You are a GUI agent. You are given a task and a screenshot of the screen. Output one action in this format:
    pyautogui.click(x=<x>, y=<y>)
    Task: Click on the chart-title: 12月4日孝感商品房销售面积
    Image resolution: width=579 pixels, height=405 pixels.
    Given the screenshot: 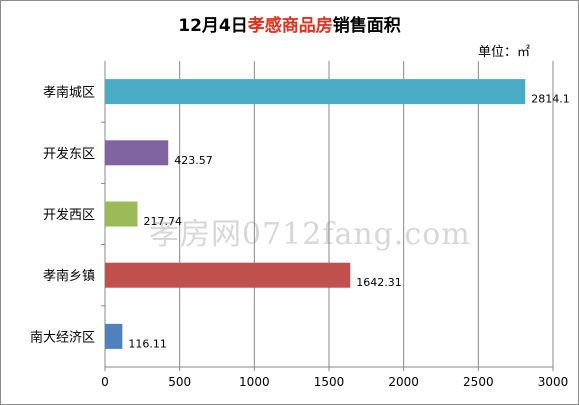 What is the action you would take?
    pyautogui.click(x=289, y=23)
    